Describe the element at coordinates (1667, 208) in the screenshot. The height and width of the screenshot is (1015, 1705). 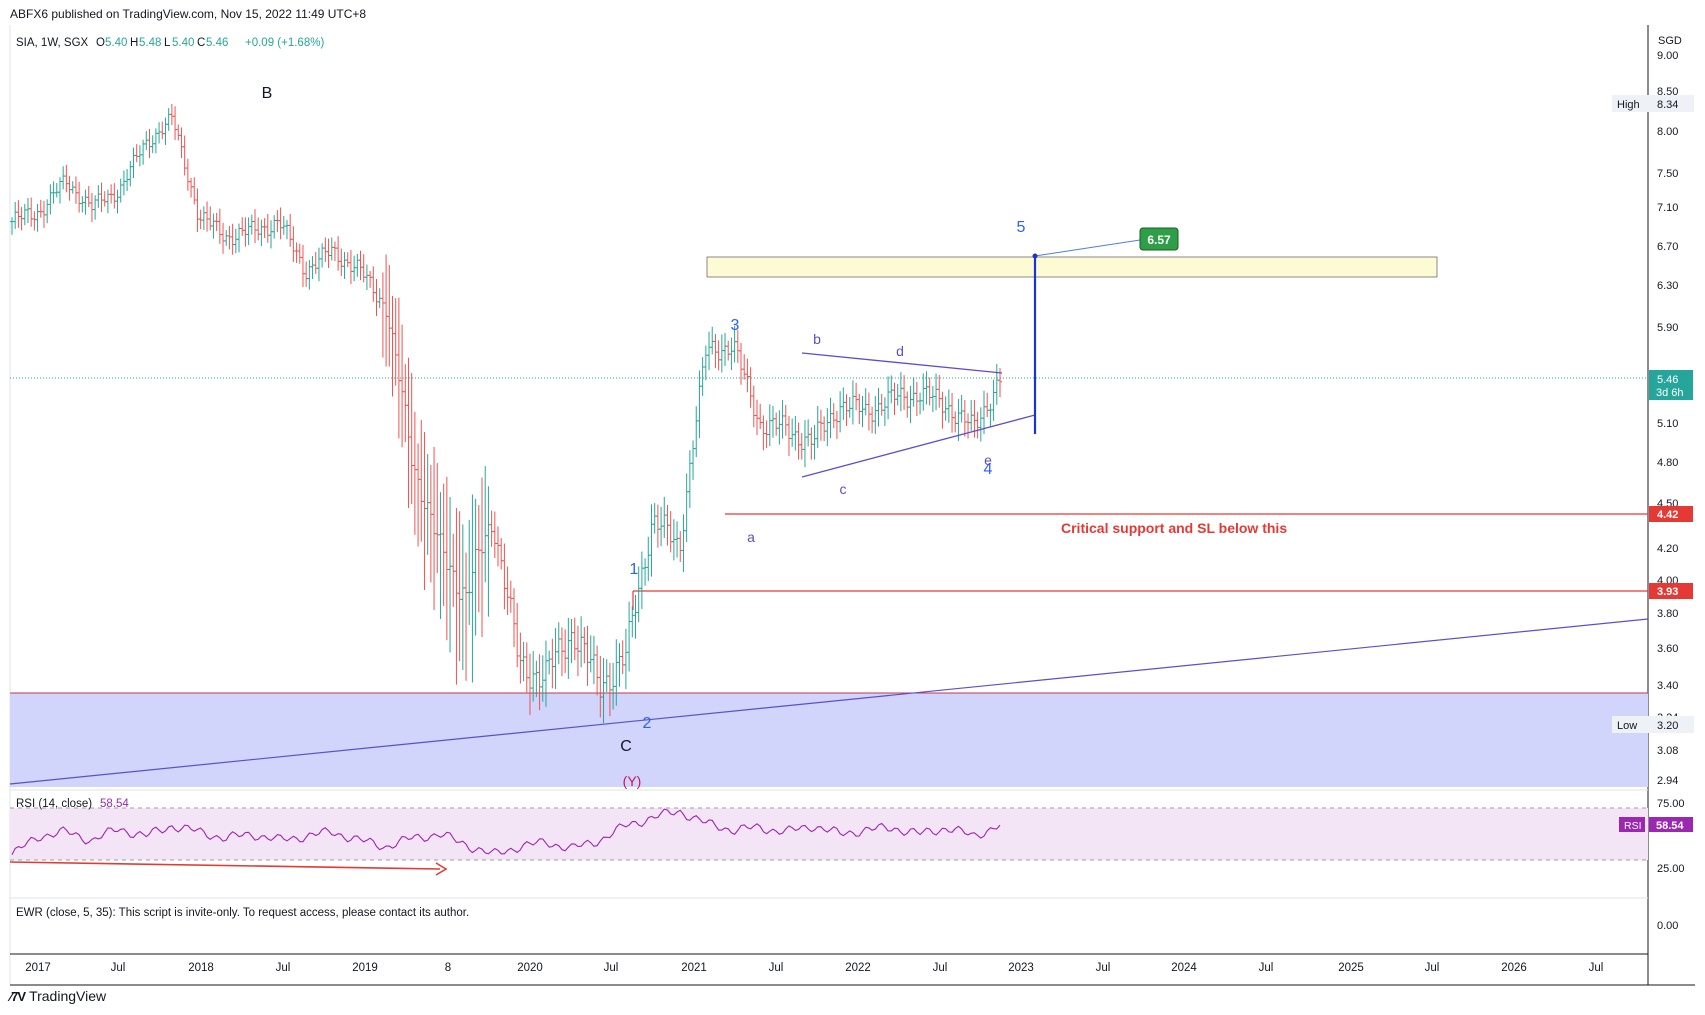
I see `price-tick-4: 7.10` at that location.